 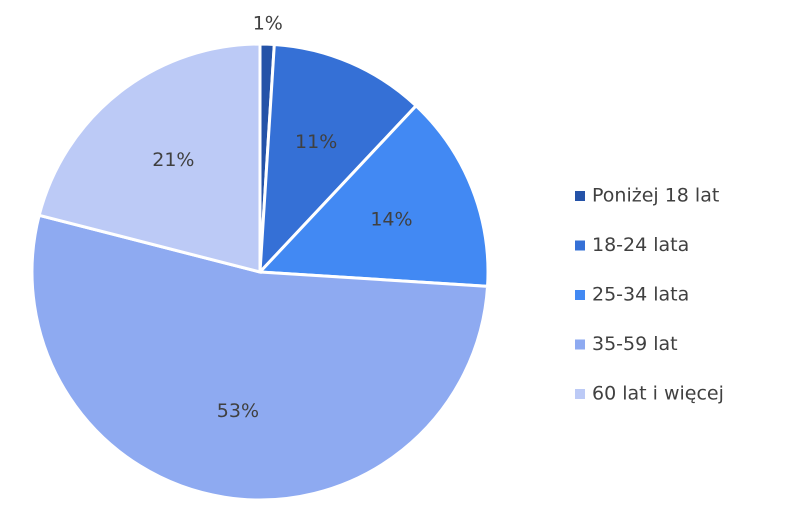 What do you see at coordinates (391, 219) in the screenshot?
I see `data-label: 14%` at bounding box center [391, 219].